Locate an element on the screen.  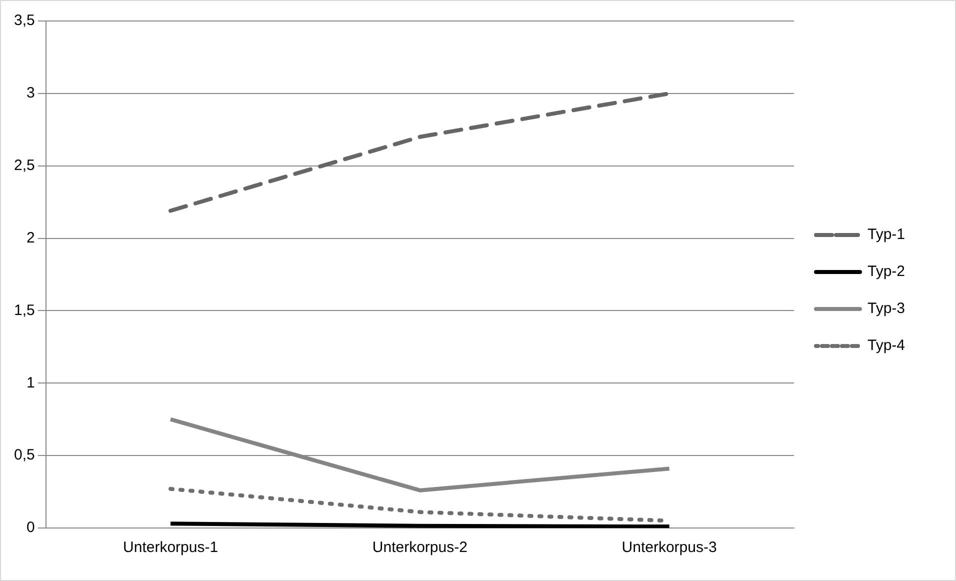
y-tick-label: 2,5 is located at coordinates (24, 165).